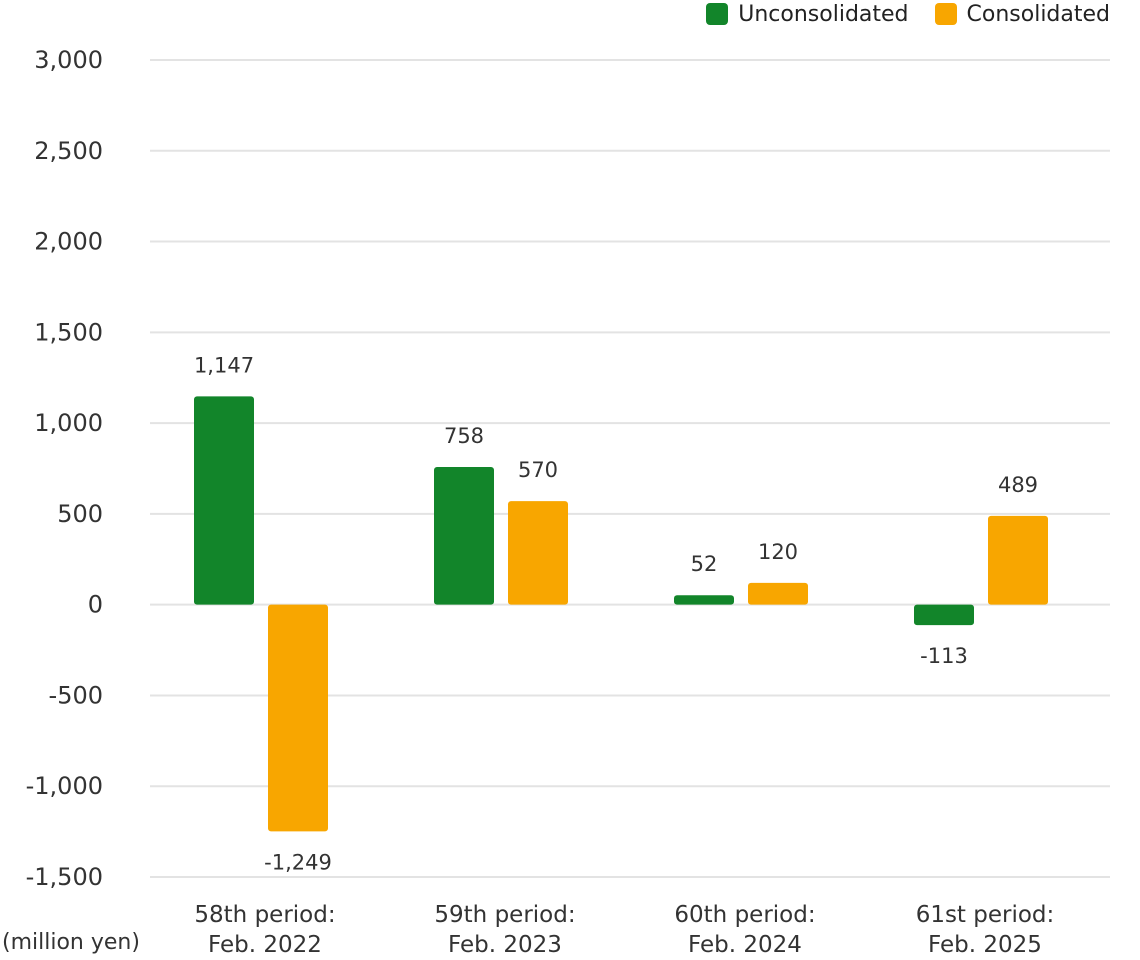 This screenshot has height=960, width=1140. Describe the element at coordinates (224, 365) in the screenshot. I see `data-label: 1,147` at that location.